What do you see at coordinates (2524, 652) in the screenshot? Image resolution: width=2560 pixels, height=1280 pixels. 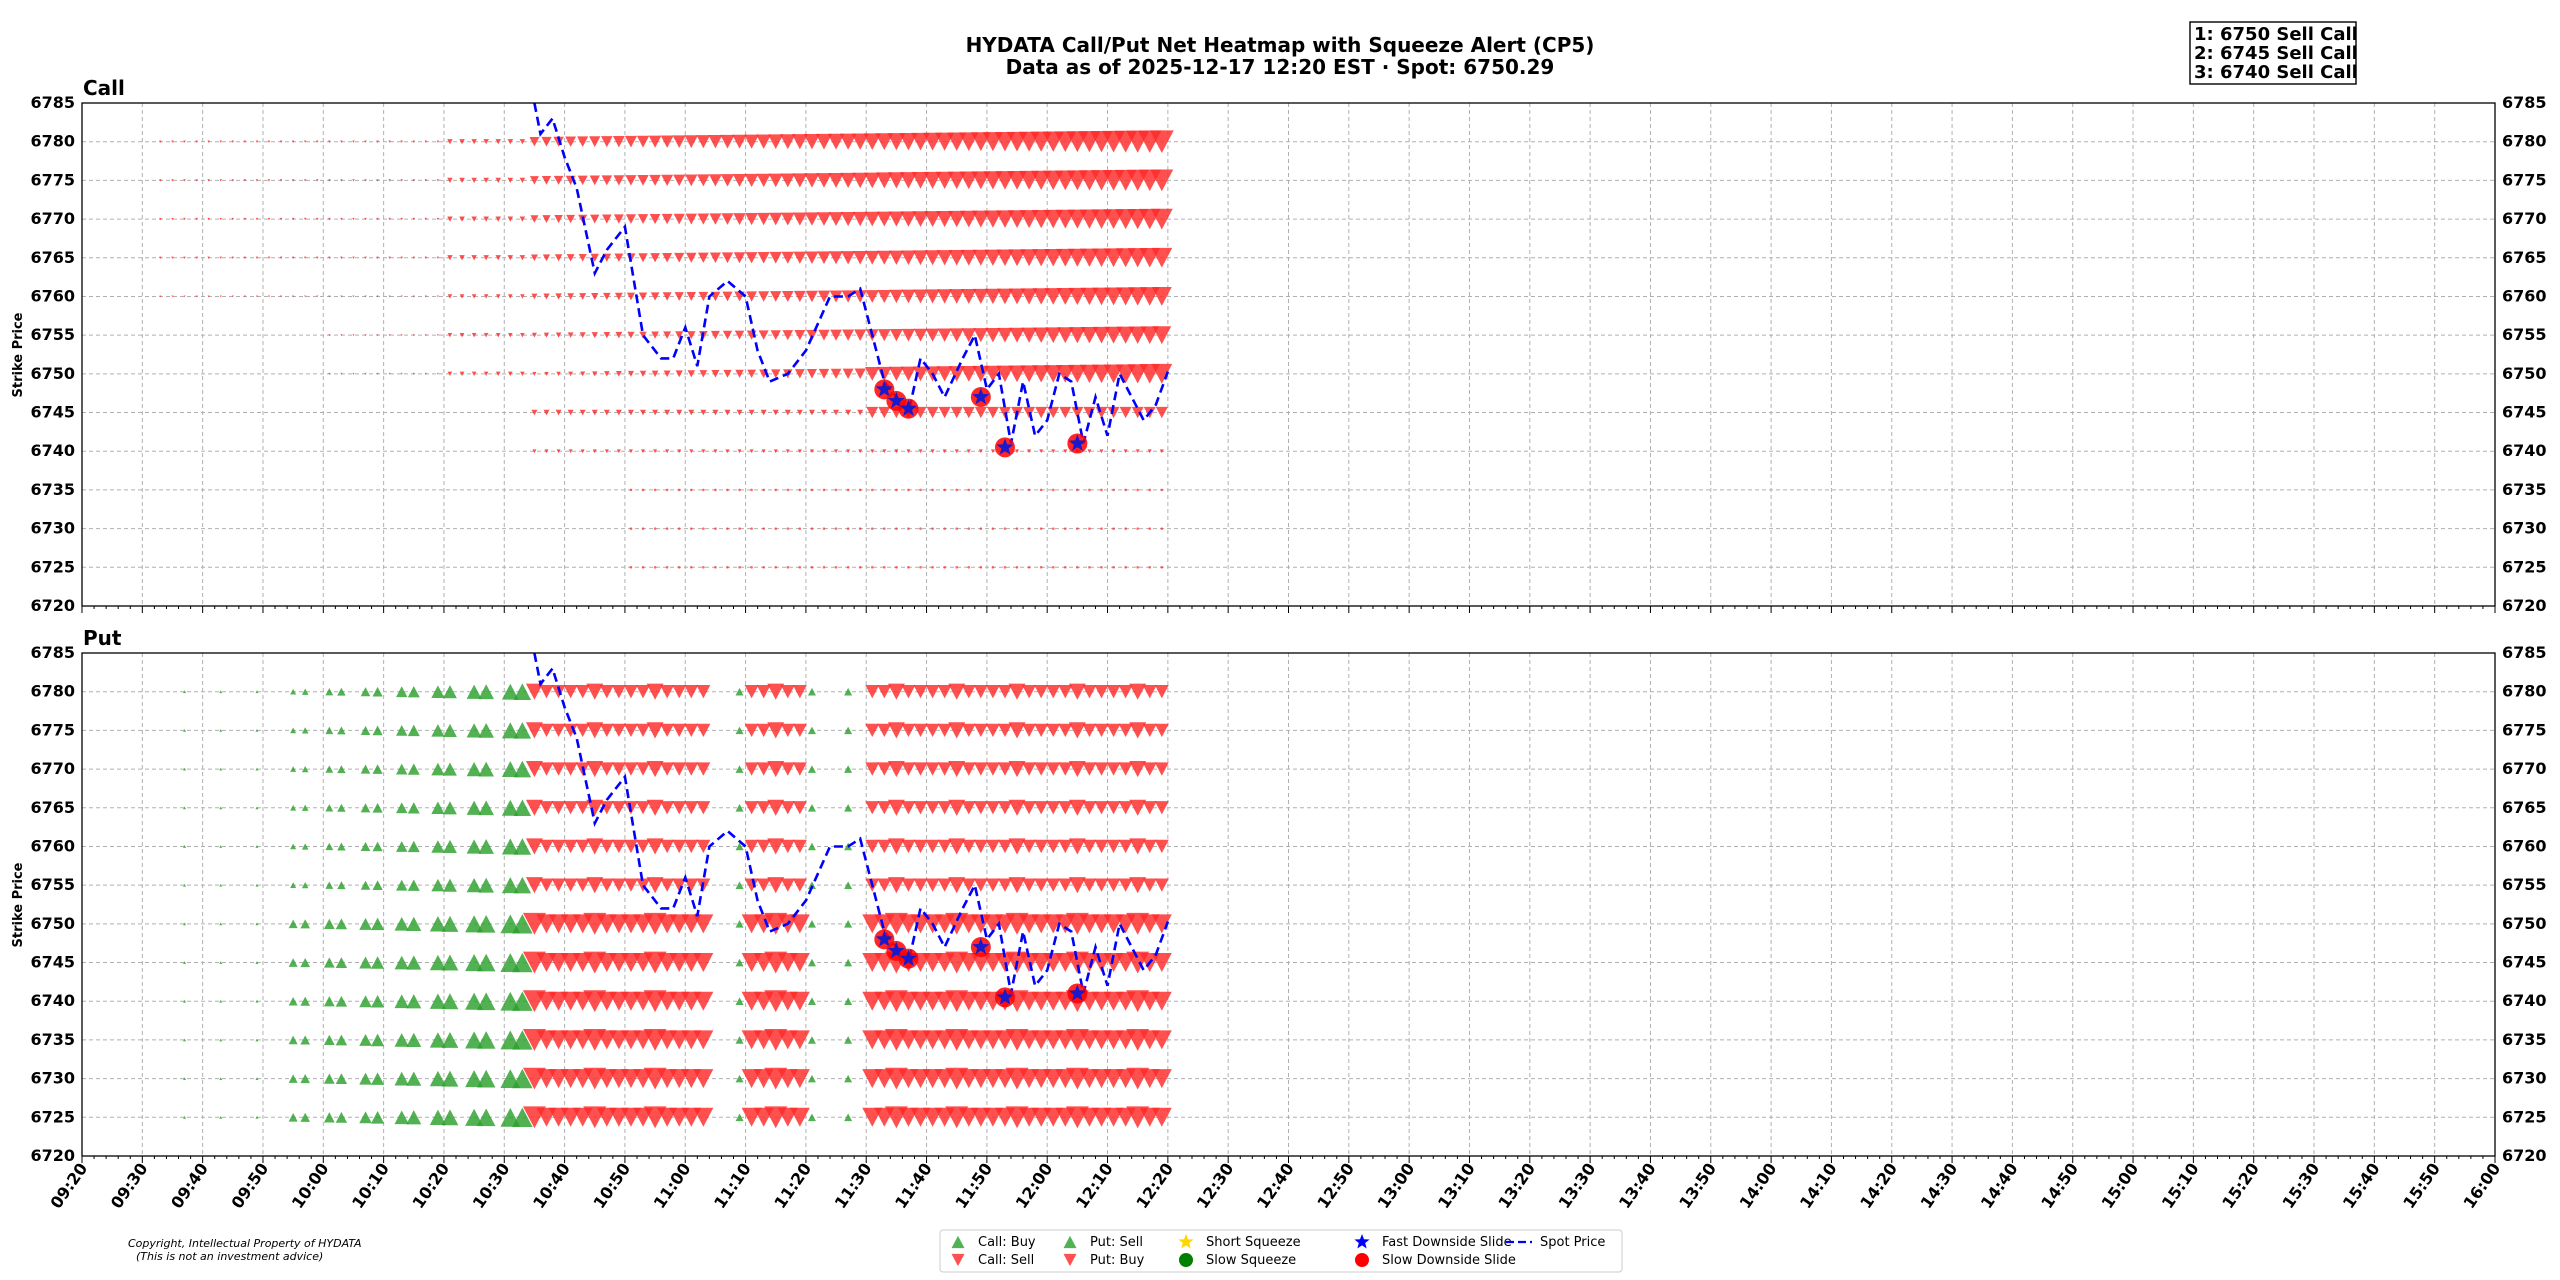 I see `put-ytick-right-6785: 6785` at bounding box center [2524, 652].